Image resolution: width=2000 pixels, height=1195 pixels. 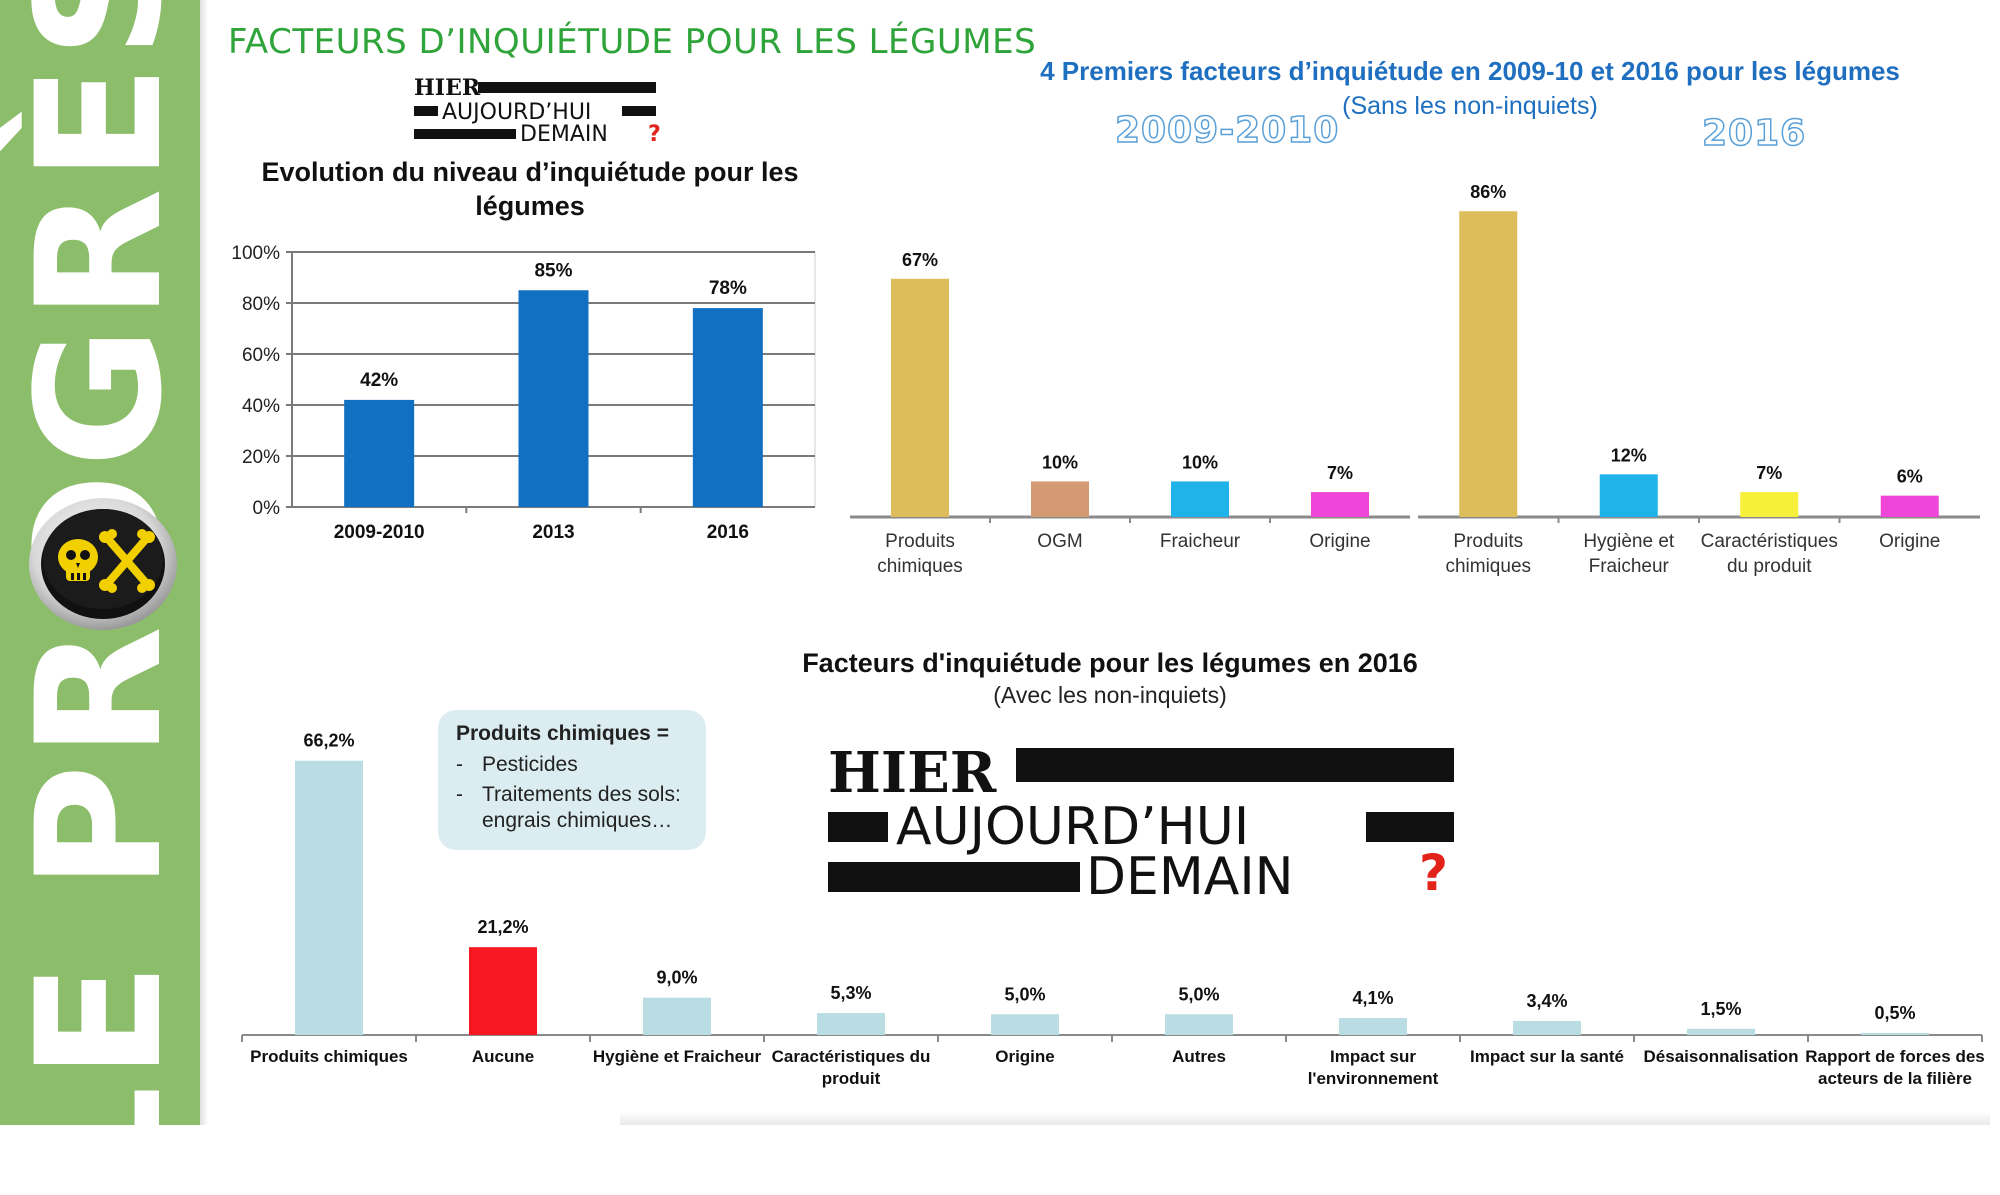 I want to click on x-tick-label: Impact sur la santé, so click(x=1547, y=1056).